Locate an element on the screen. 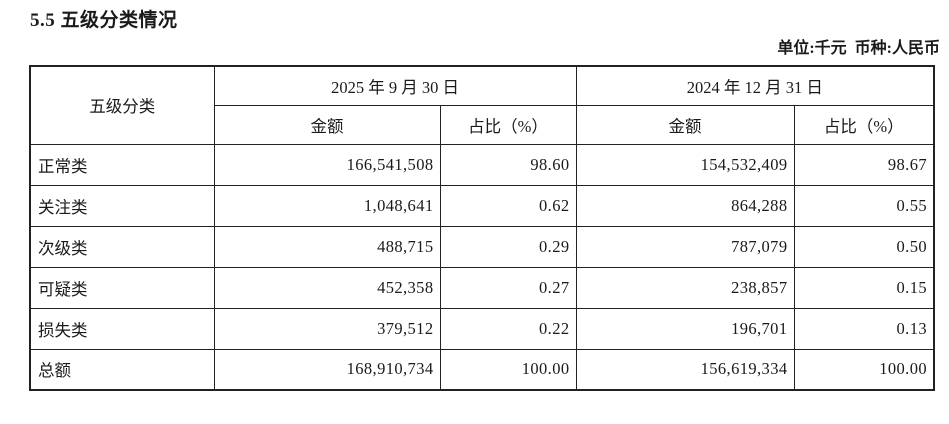  row-category-cell: 总额 is located at coordinates (122, 369).